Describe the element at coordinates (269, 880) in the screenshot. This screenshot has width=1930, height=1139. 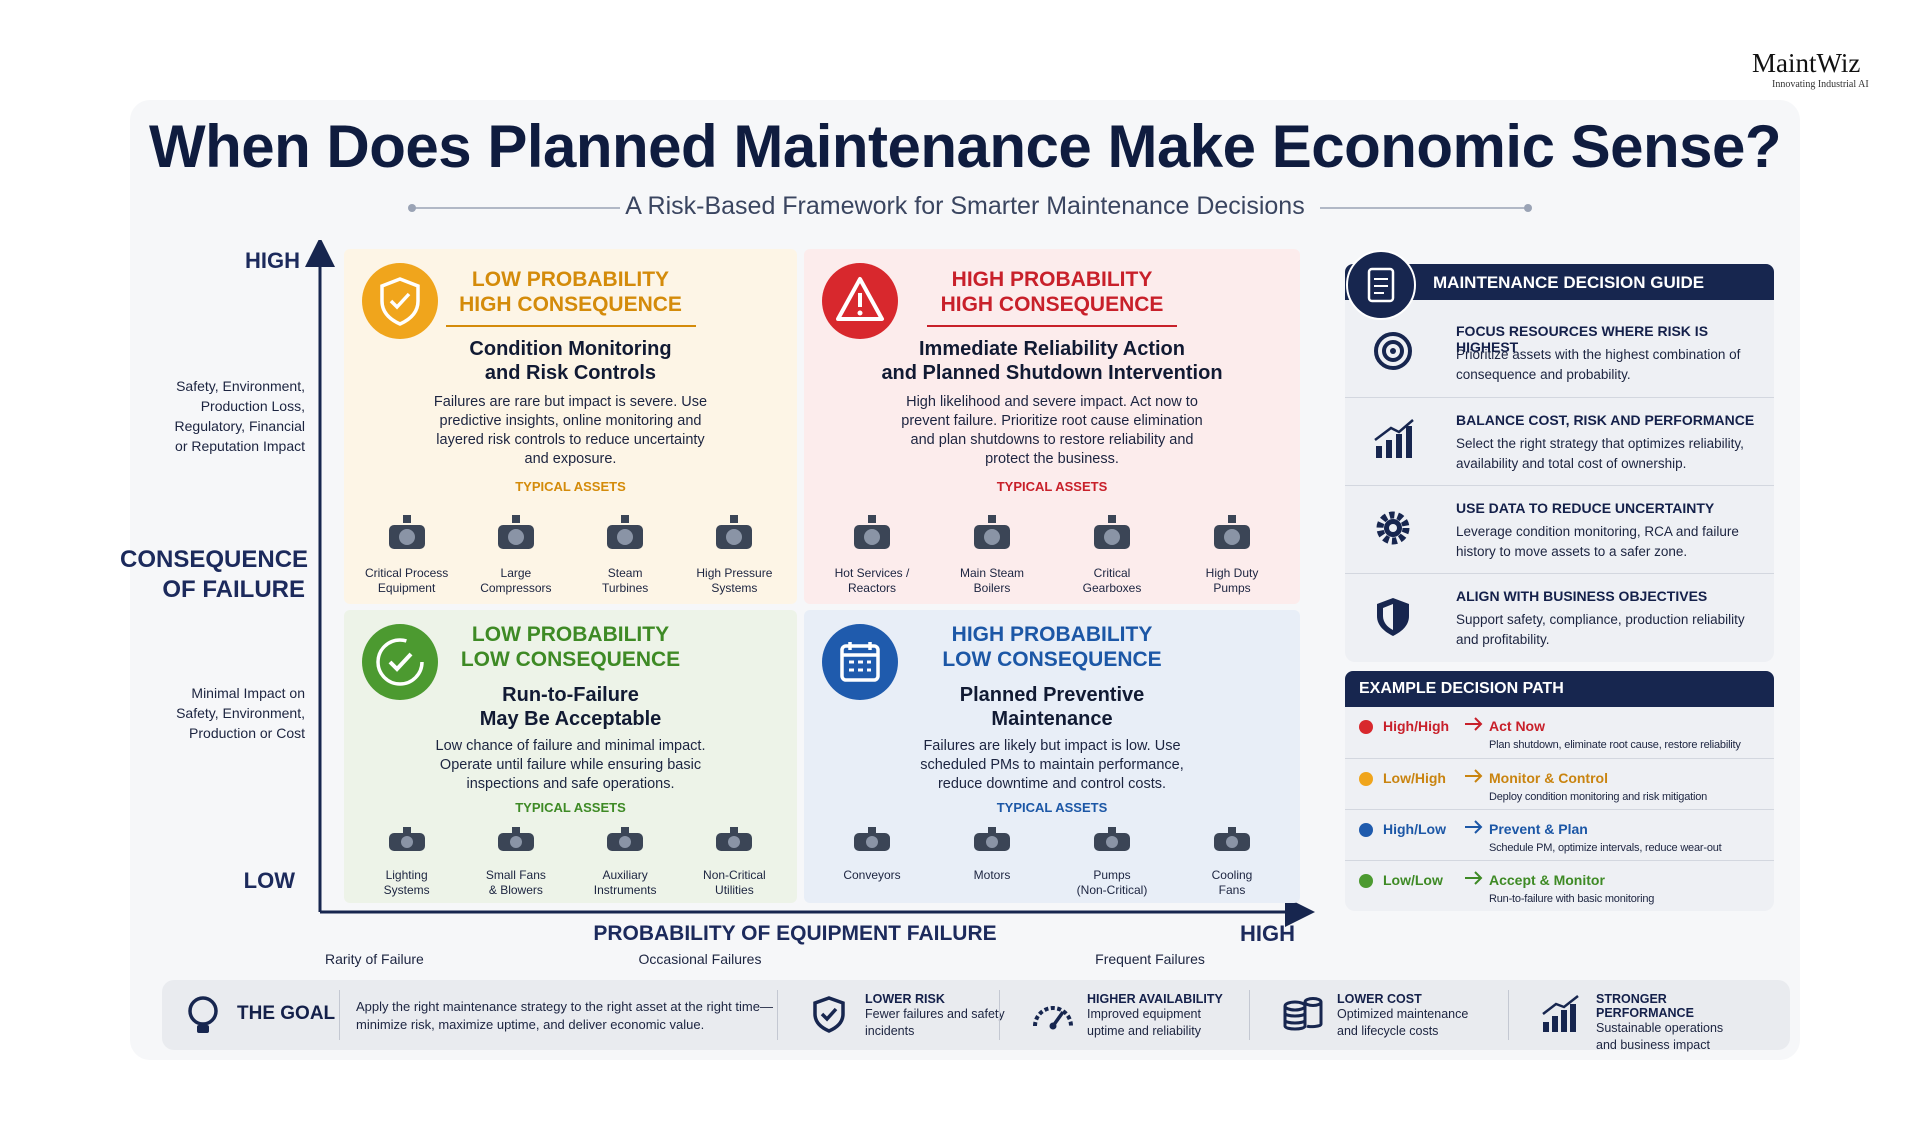
I see `y-low: LOW` at that location.